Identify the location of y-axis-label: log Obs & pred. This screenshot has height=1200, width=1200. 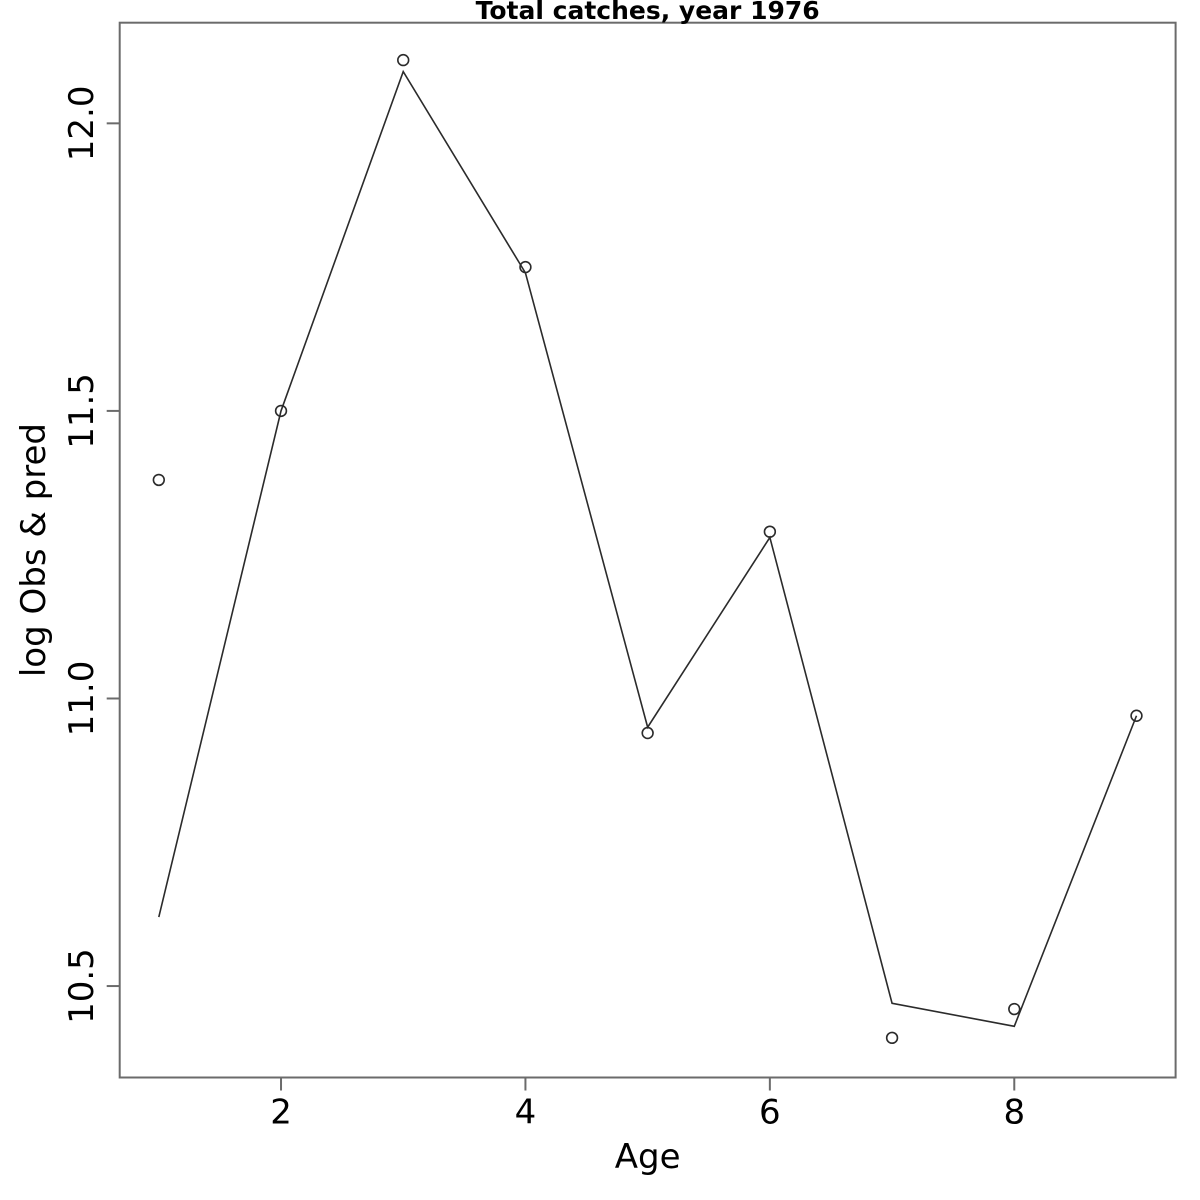
(34, 550).